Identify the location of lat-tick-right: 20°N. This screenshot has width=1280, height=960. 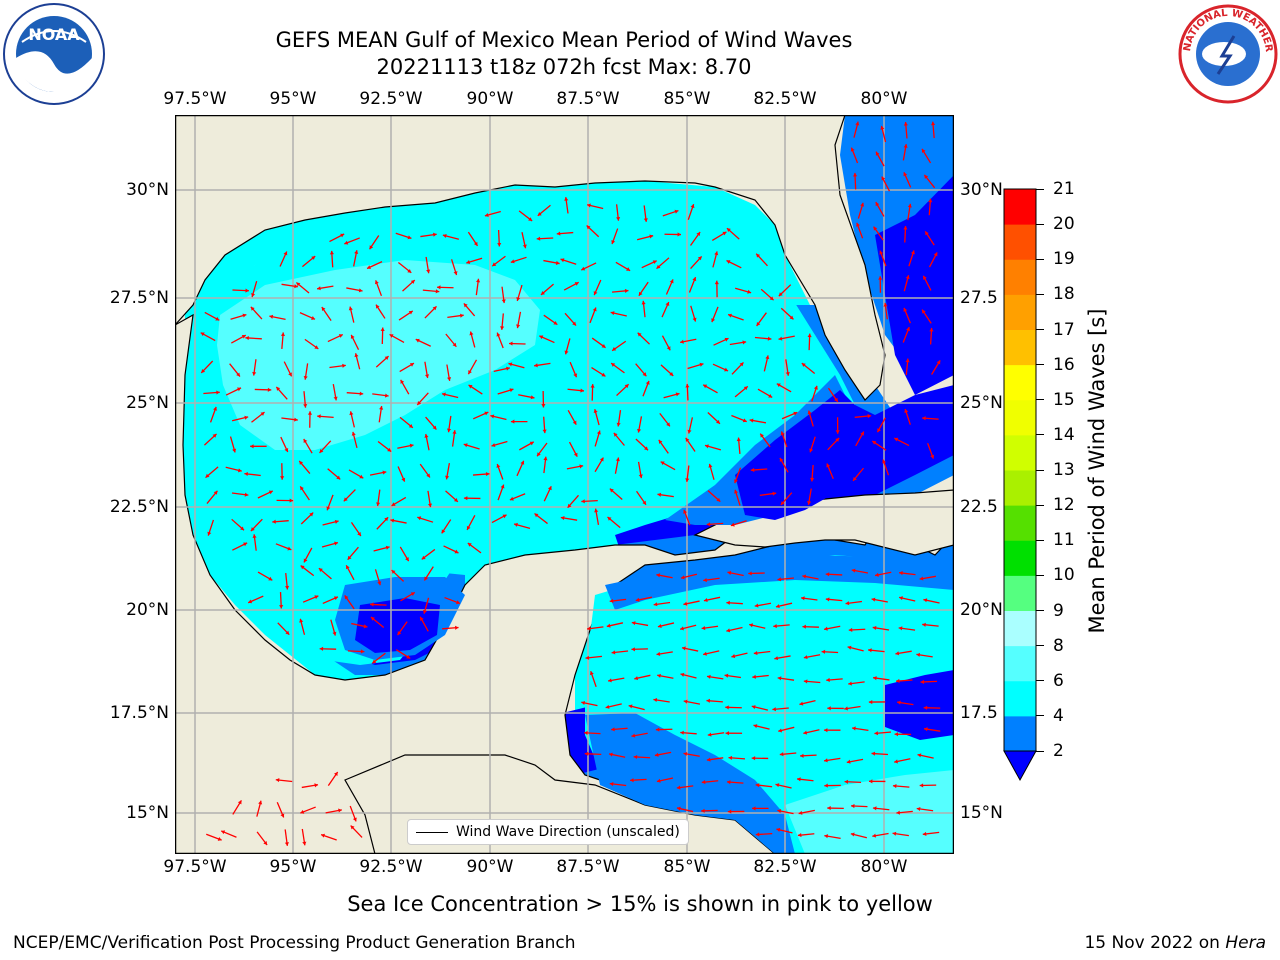
(981, 610).